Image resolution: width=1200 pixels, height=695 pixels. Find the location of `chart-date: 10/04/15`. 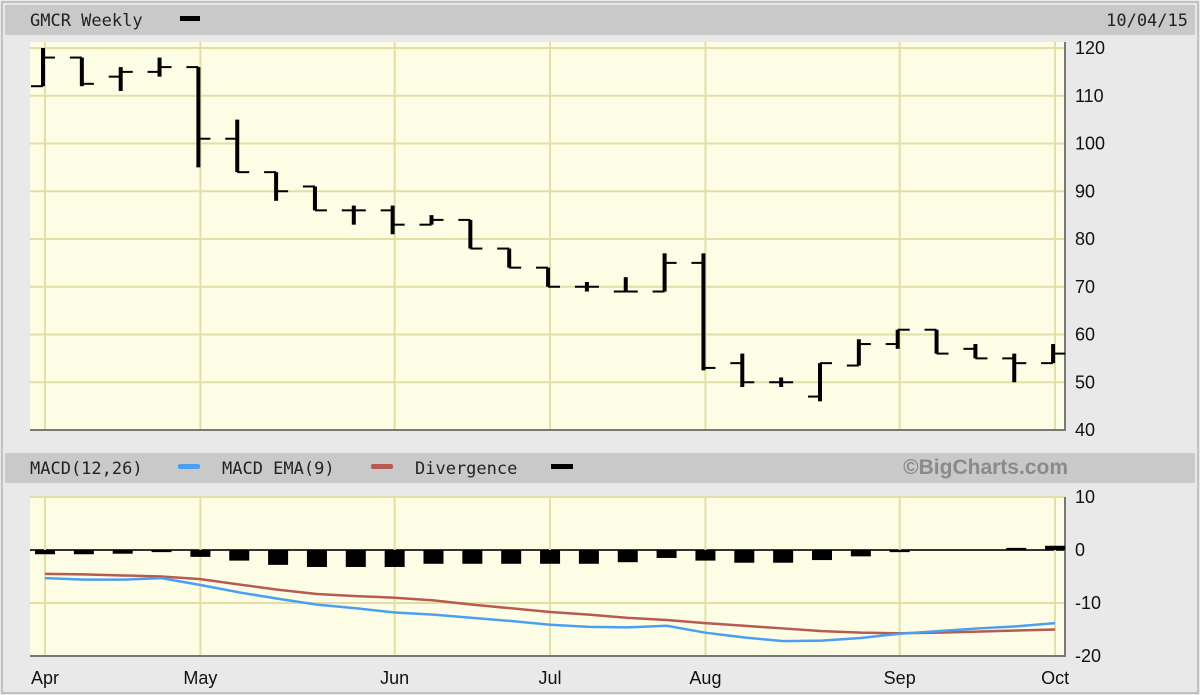

chart-date: 10/04/15 is located at coordinates (1147, 21).